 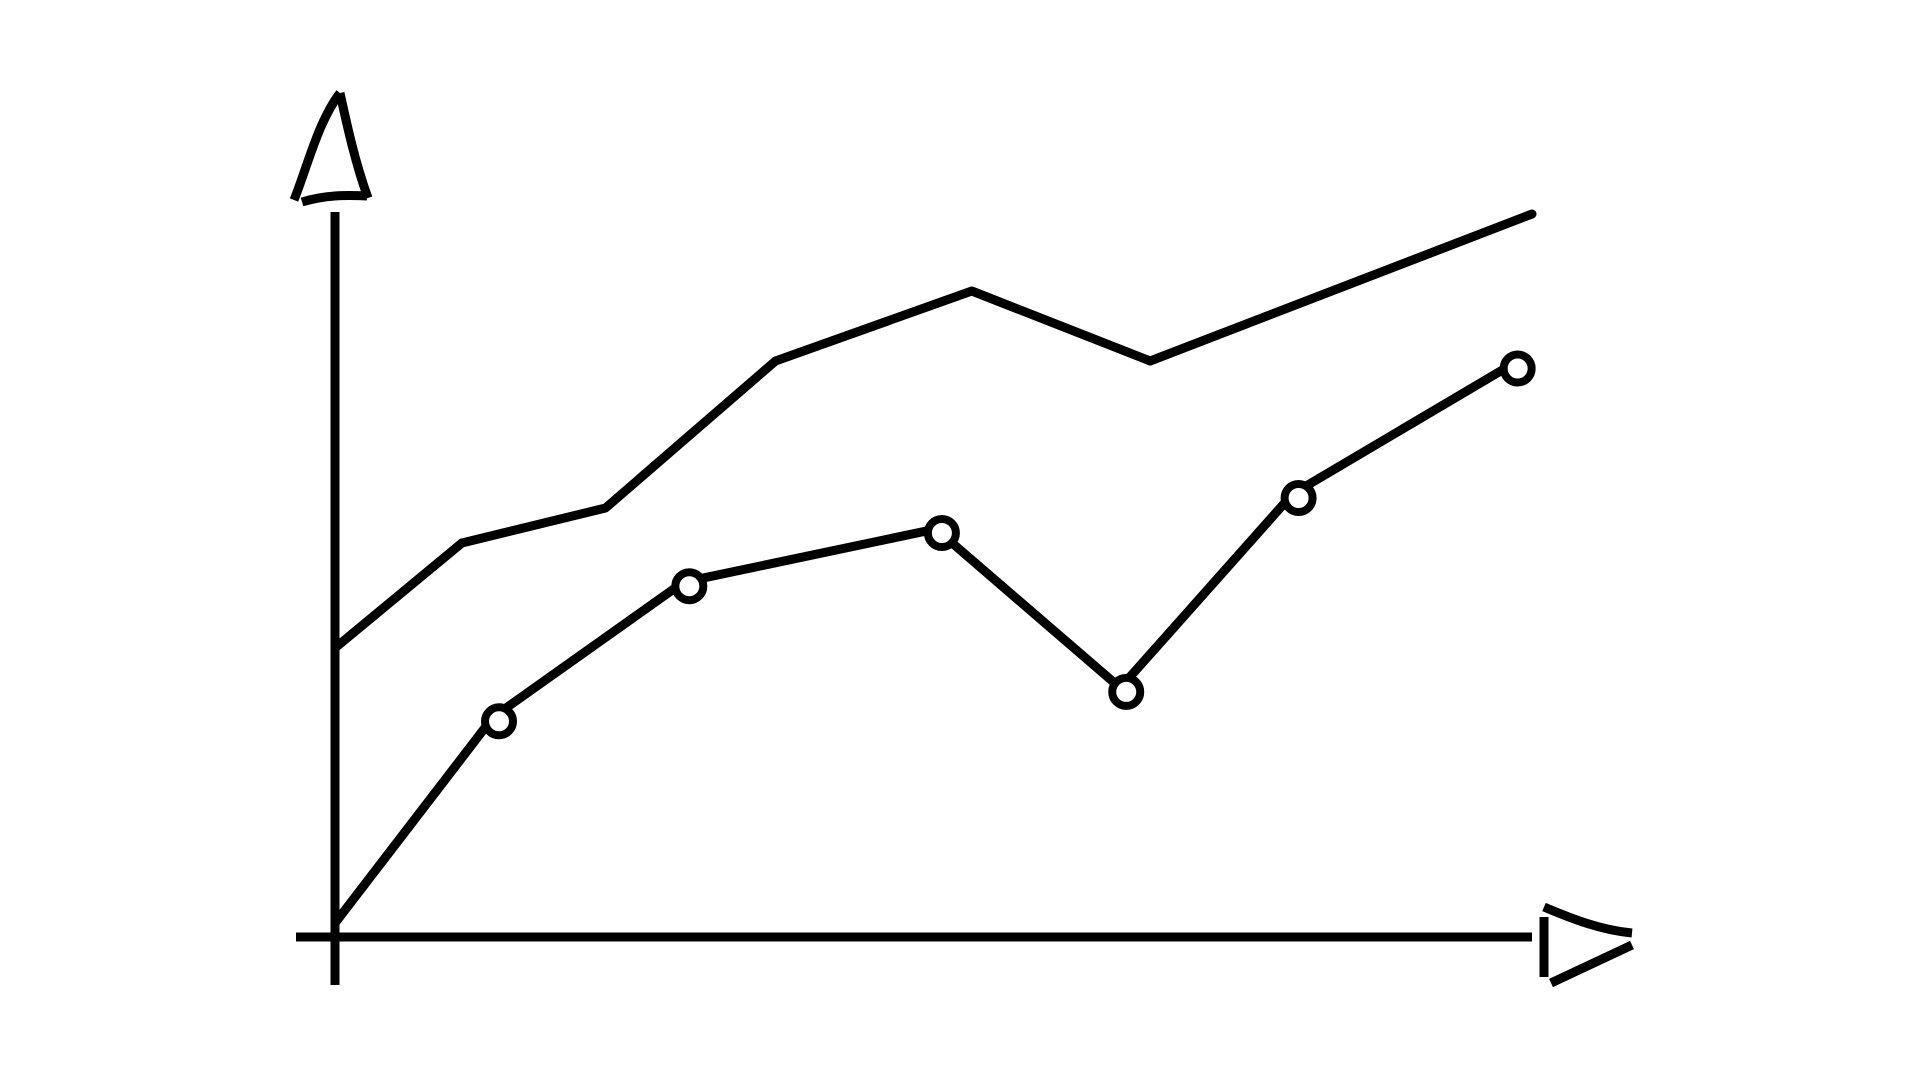 What do you see at coordinates (331, 148) in the screenshot?
I see `y-axis-arrow` at bounding box center [331, 148].